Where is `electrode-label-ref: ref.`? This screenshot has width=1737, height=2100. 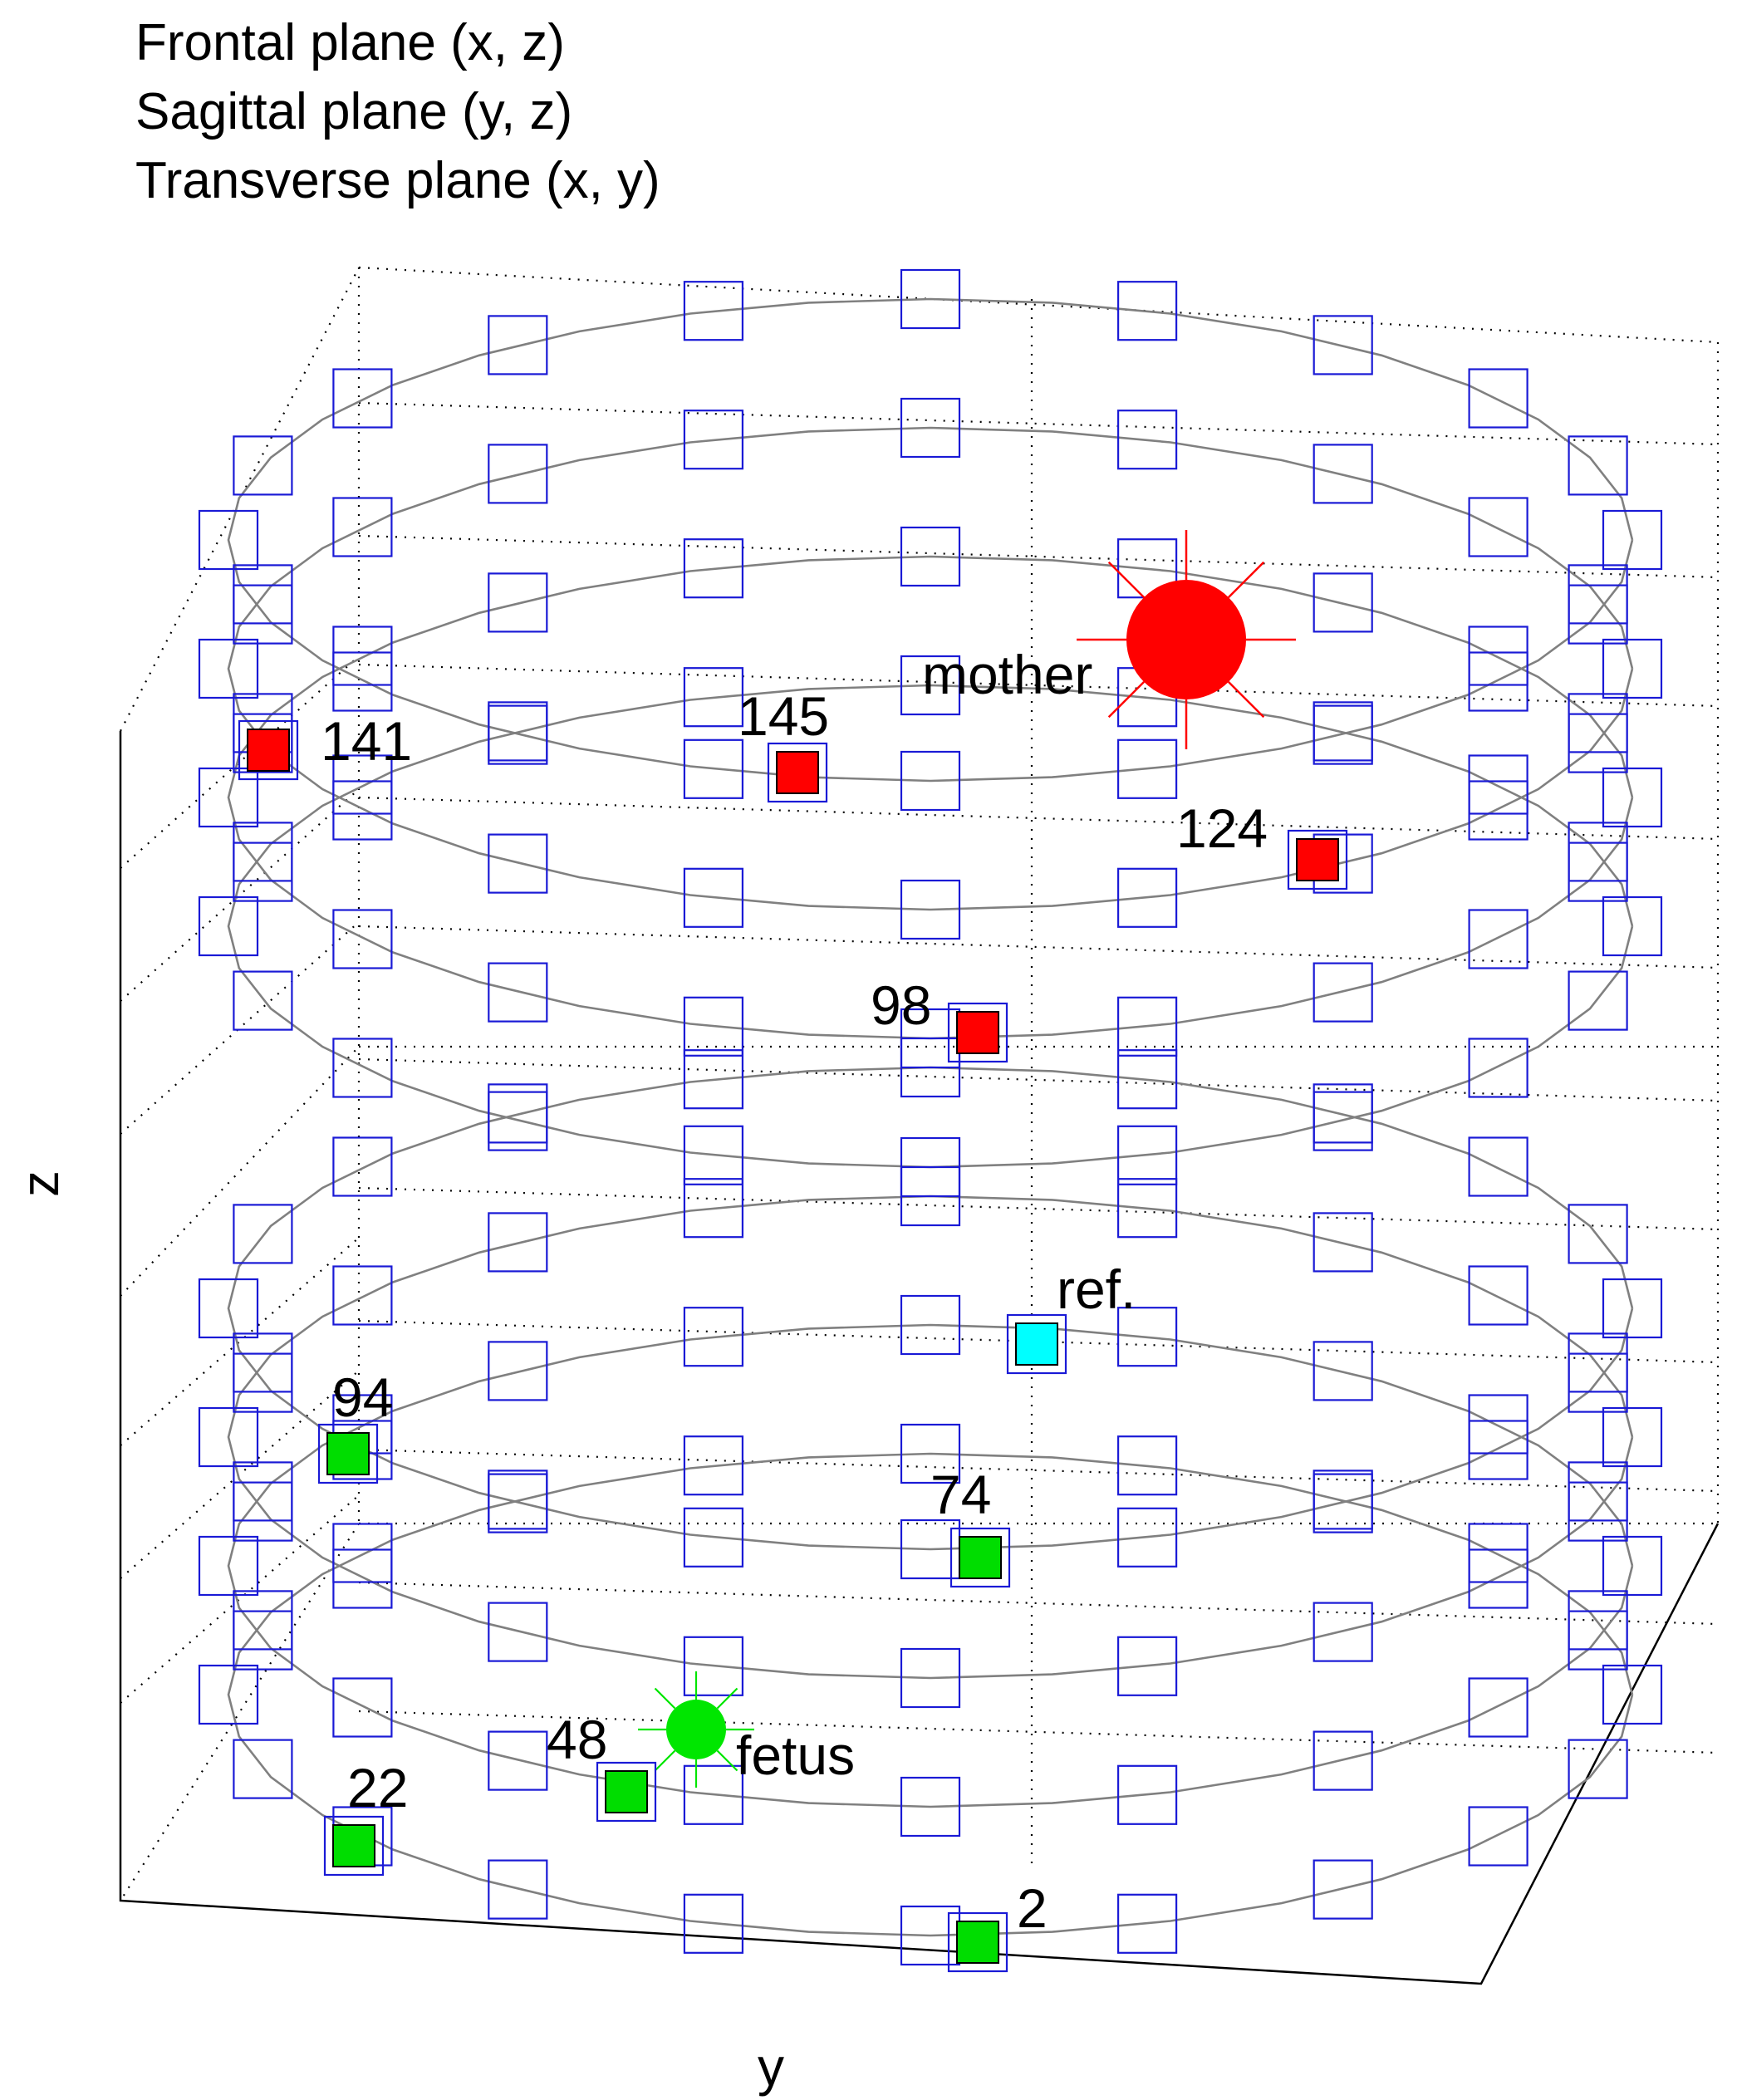
electrode-label-ref: ref. is located at coordinates (1096, 1289).